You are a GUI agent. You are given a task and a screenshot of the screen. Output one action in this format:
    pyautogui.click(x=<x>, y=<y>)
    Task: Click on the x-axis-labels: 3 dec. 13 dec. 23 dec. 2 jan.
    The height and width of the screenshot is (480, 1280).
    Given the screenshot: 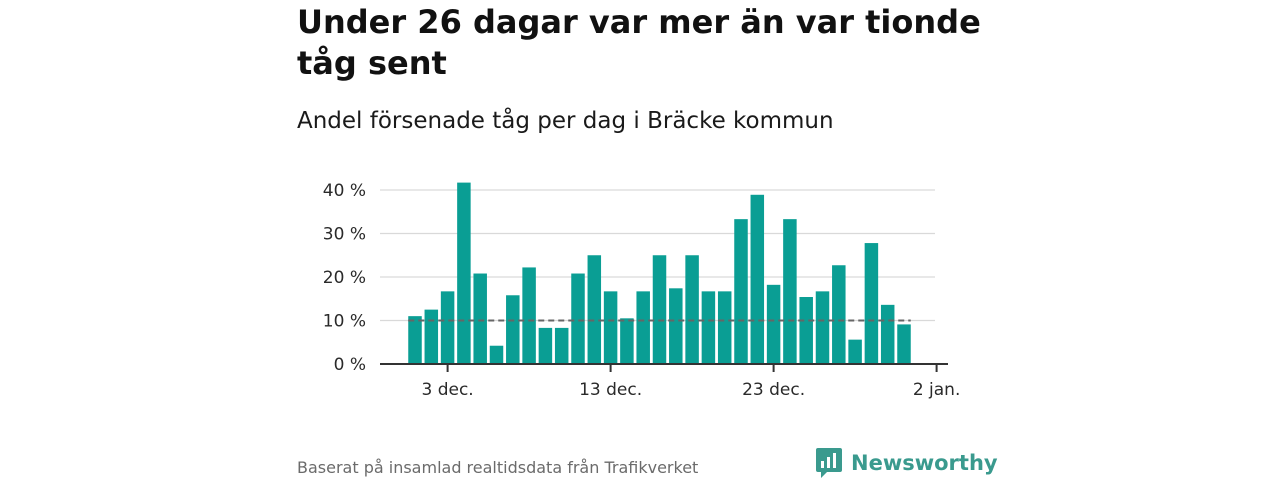 What is the action you would take?
    pyautogui.click(x=690, y=390)
    